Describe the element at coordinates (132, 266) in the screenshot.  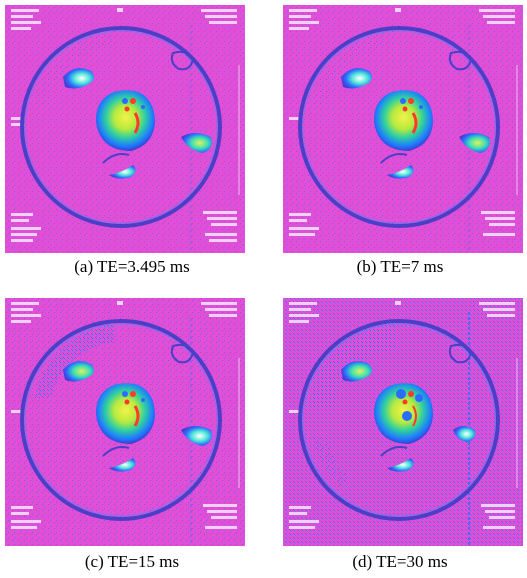
I see `caption-a: (a) TE=3.495 ms` at that location.